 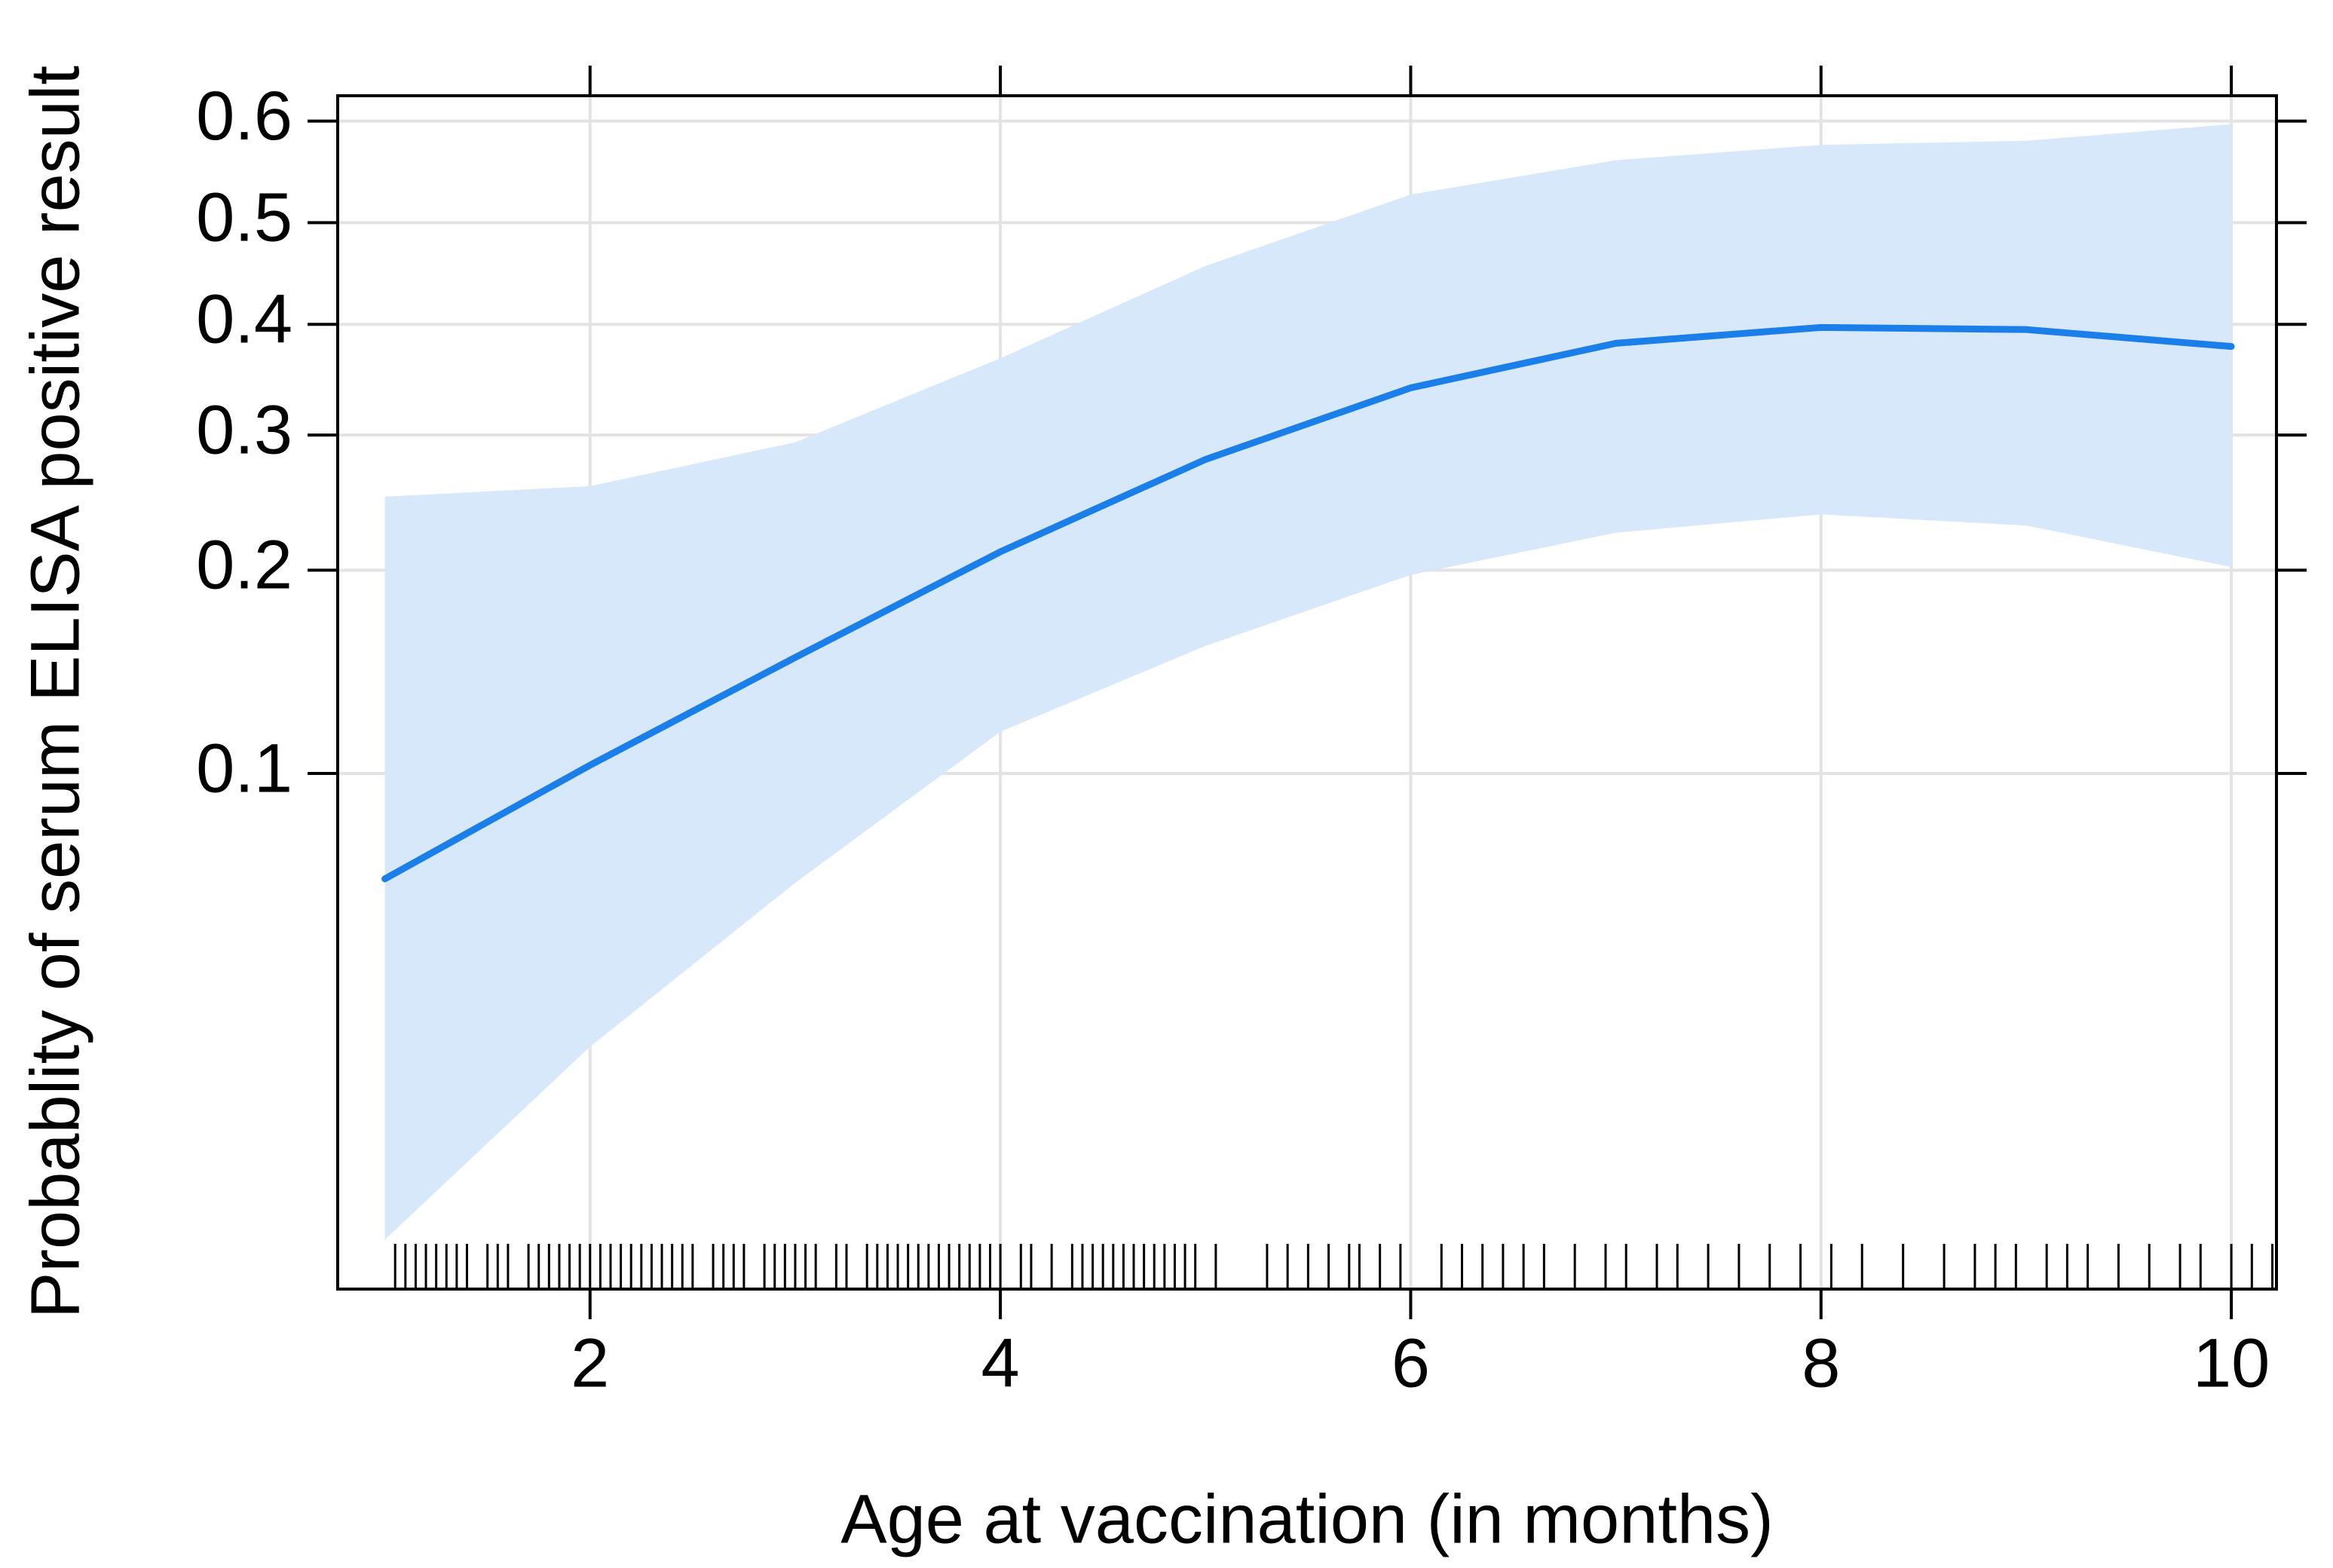 What do you see at coordinates (1411, 1363) in the screenshot?
I see `x-tick-label: 6` at bounding box center [1411, 1363].